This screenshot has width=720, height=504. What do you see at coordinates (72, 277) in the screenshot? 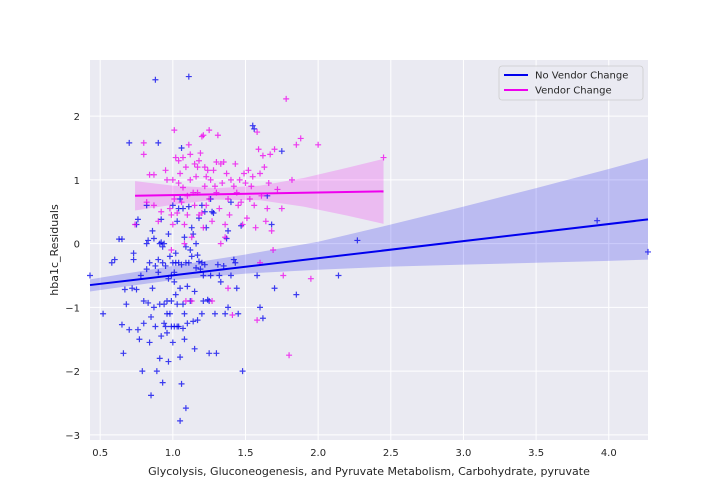
I see `y-tick-labels: −3 −2 −1 0 1 2` at bounding box center [72, 277].